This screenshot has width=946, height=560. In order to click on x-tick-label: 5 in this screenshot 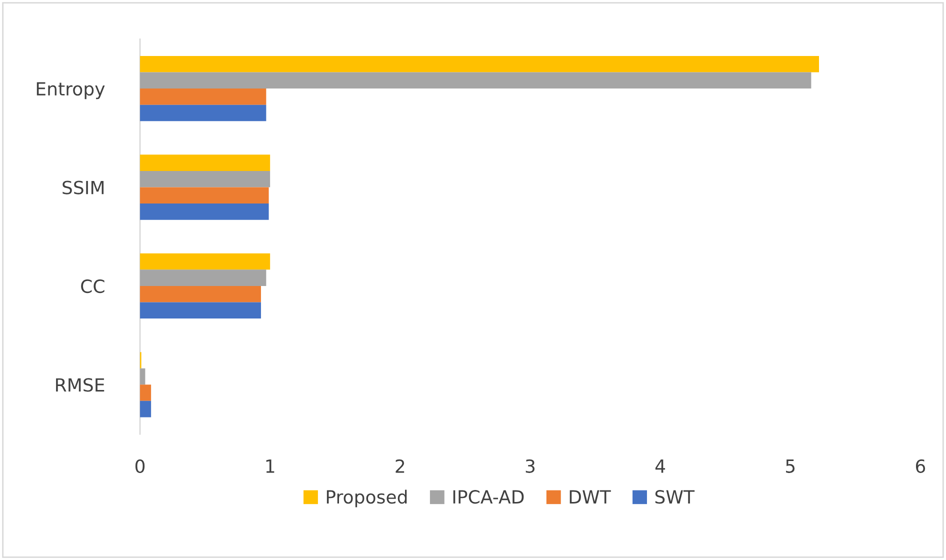, I will do `click(790, 466)`.